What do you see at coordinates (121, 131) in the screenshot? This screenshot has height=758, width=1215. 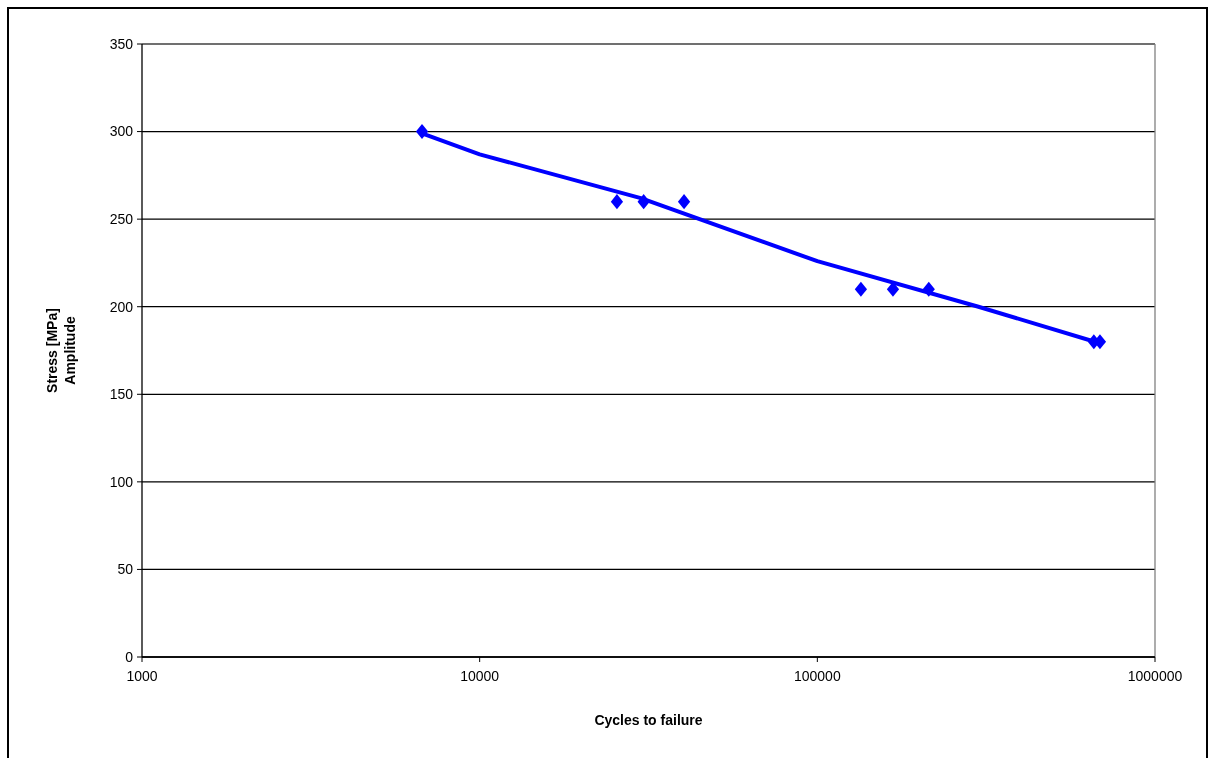 I see `y-tick-label: 300` at bounding box center [121, 131].